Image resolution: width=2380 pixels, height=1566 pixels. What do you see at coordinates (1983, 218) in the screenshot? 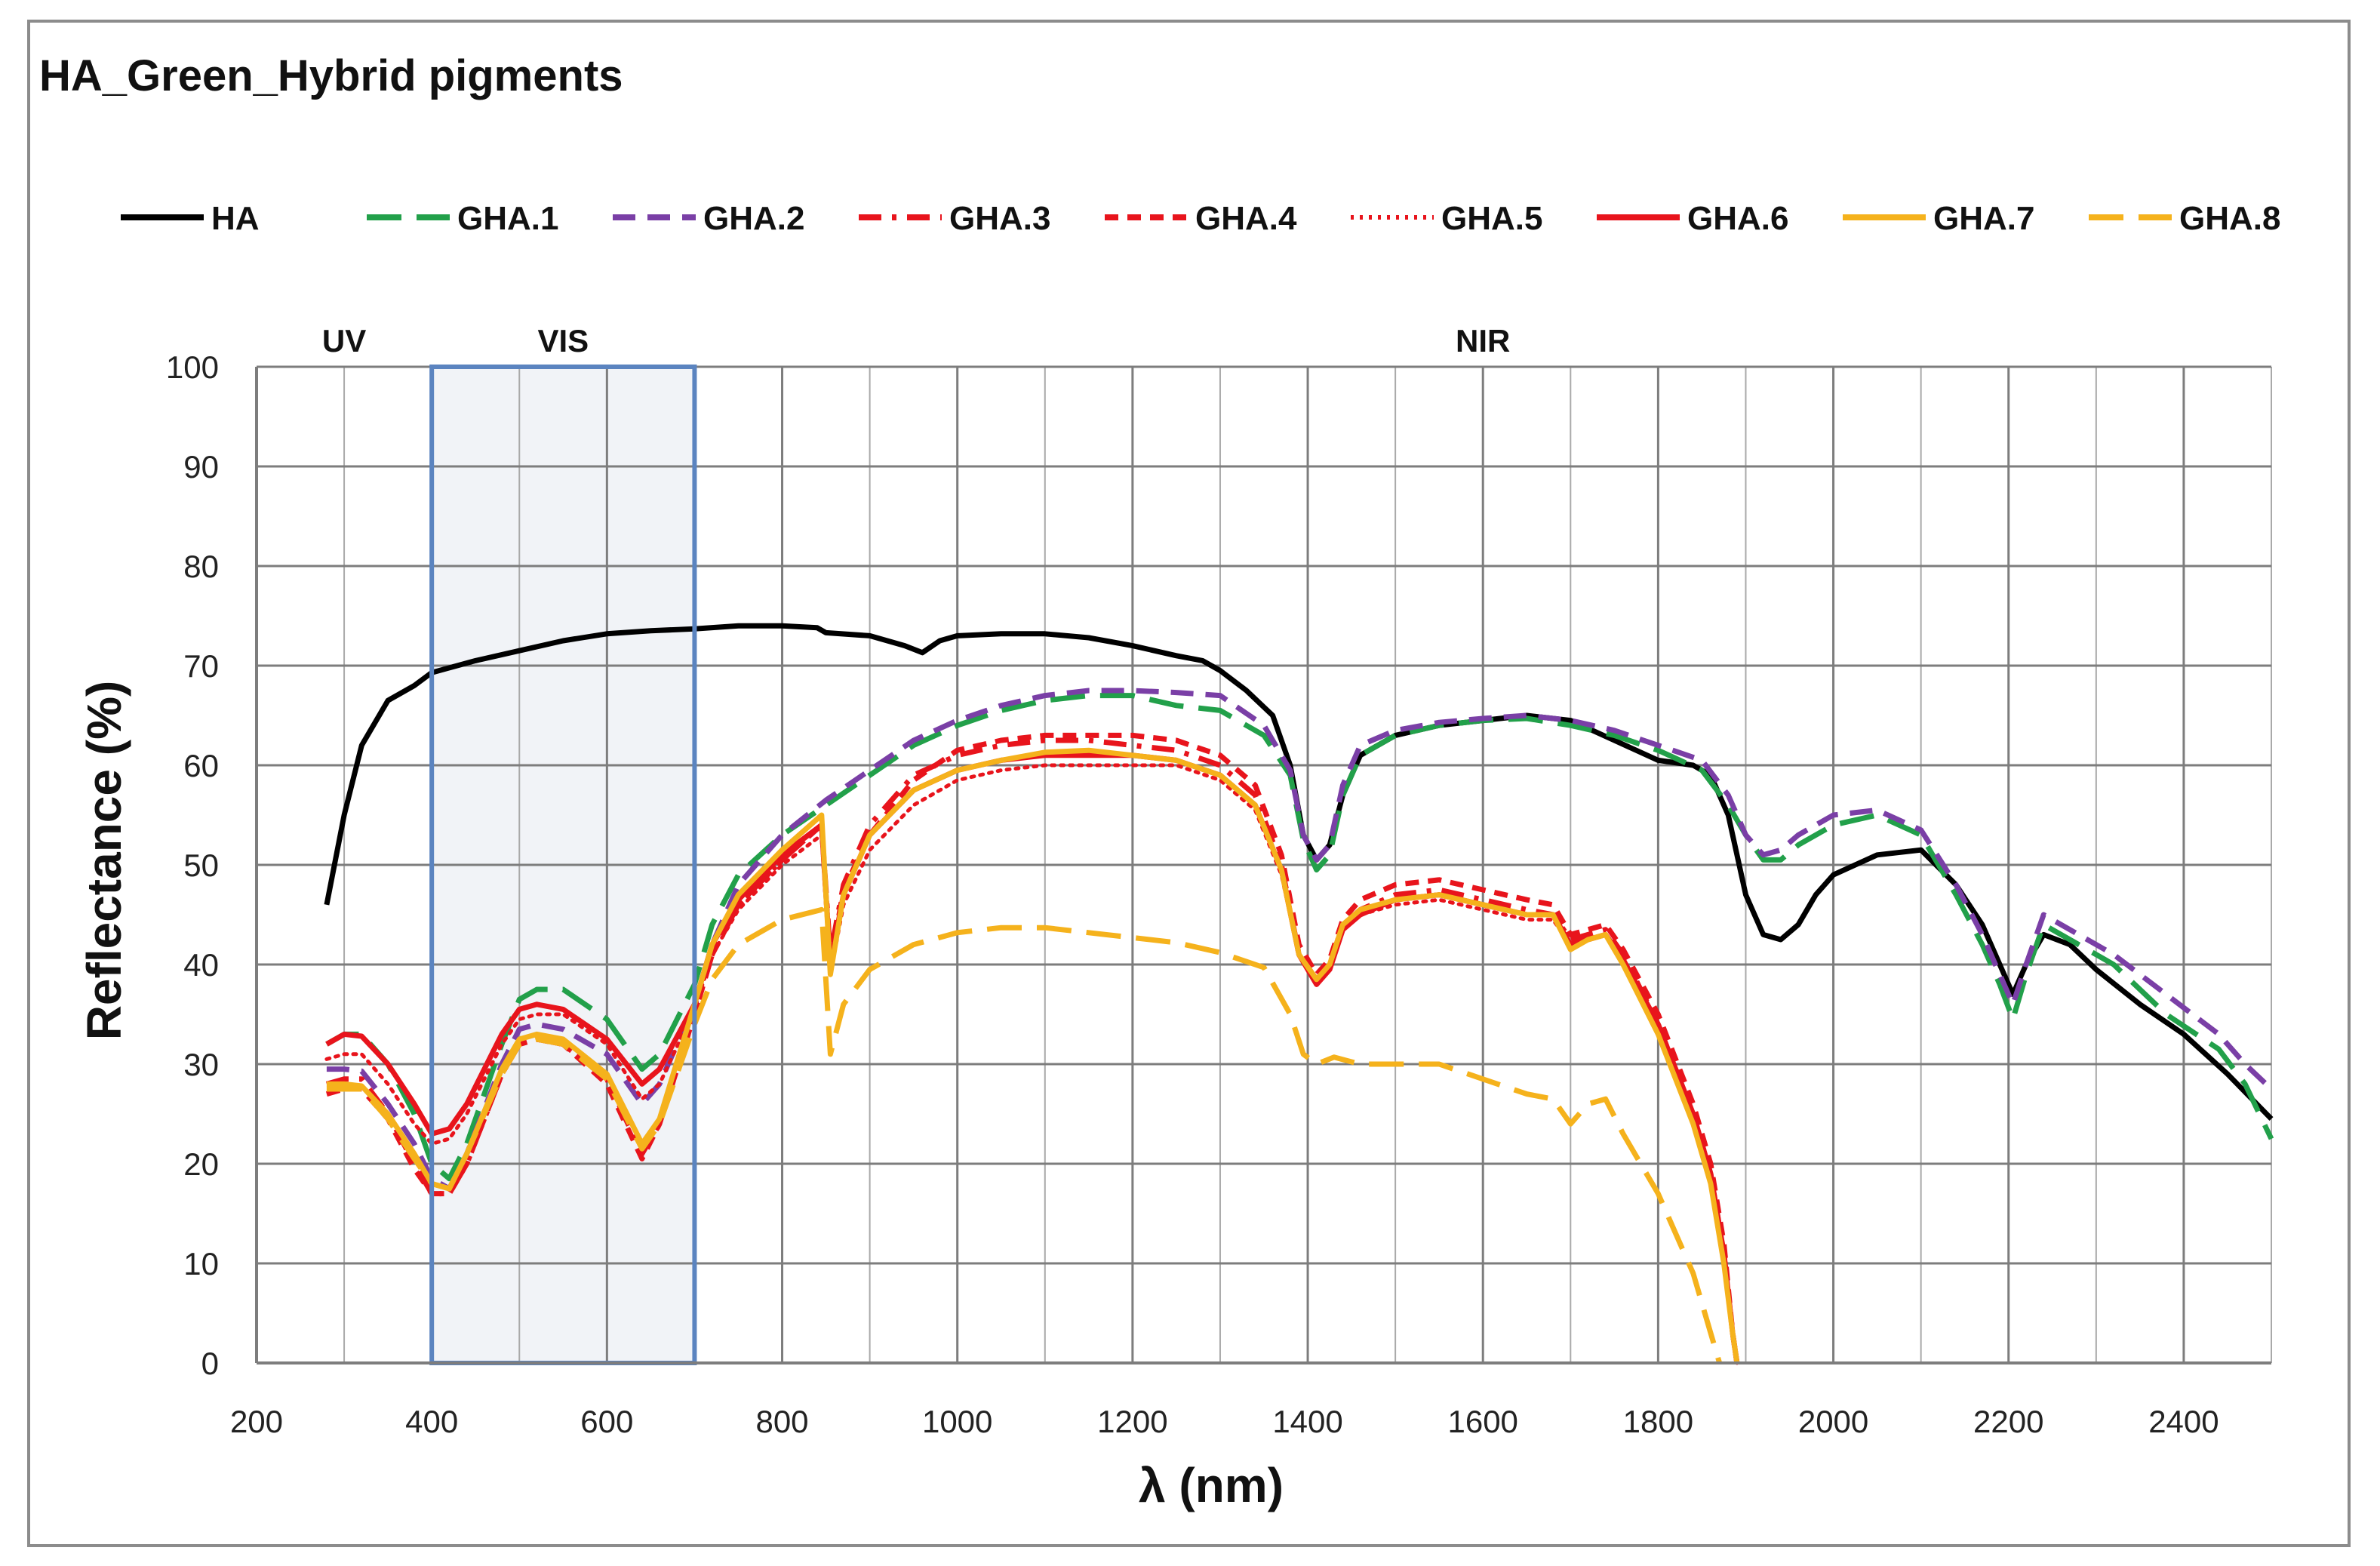
I see `legend-label: GHA.7` at bounding box center [1983, 218].